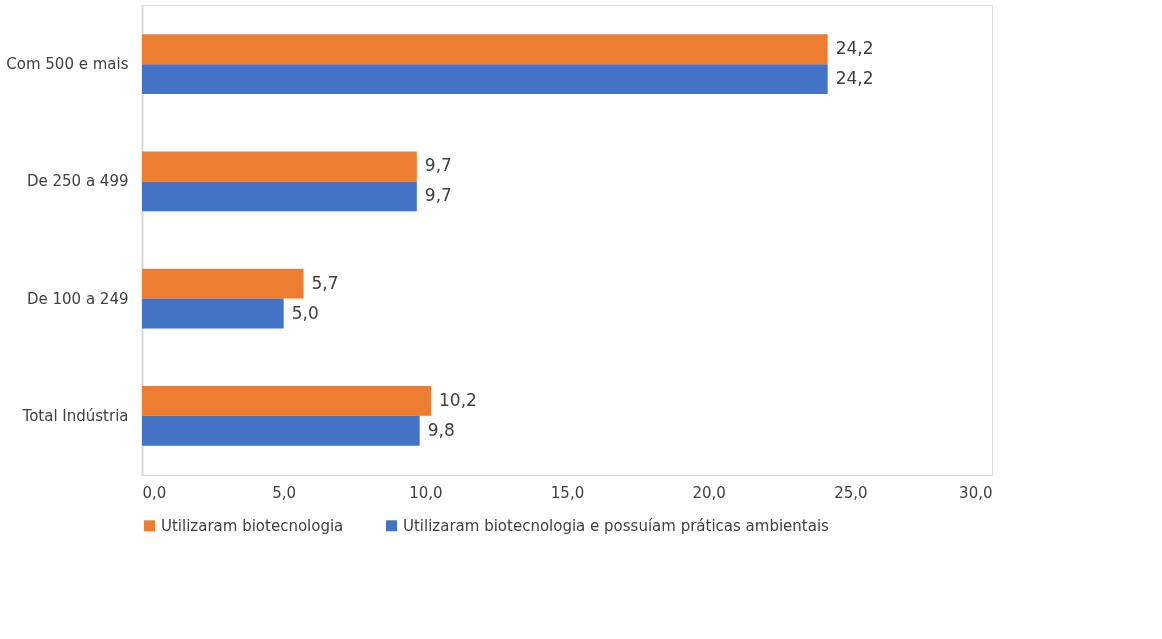 This screenshot has height=639, width=1162. What do you see at coordinates (567, 492) in the screenshot?
I see `x-tick-label: 15,0` at bounding box center [567, 492].